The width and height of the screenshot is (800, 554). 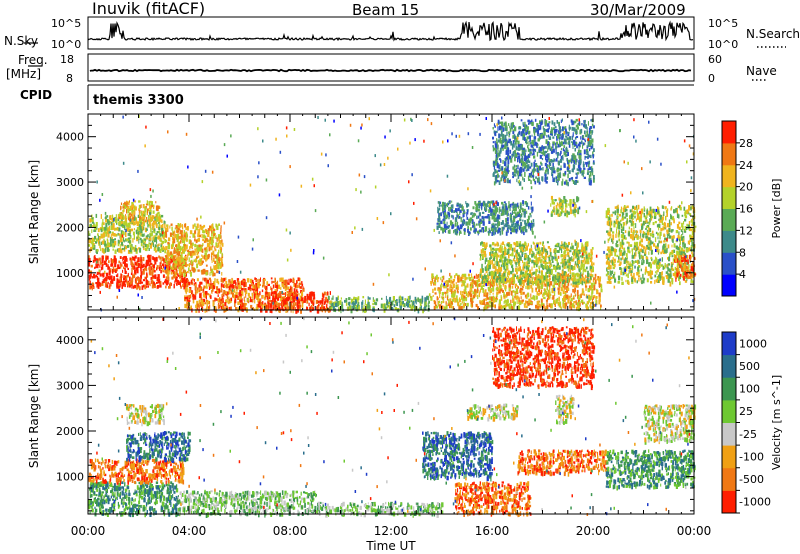 I want to click on x-axis-label: Time UT, so click(x=390, y=546).